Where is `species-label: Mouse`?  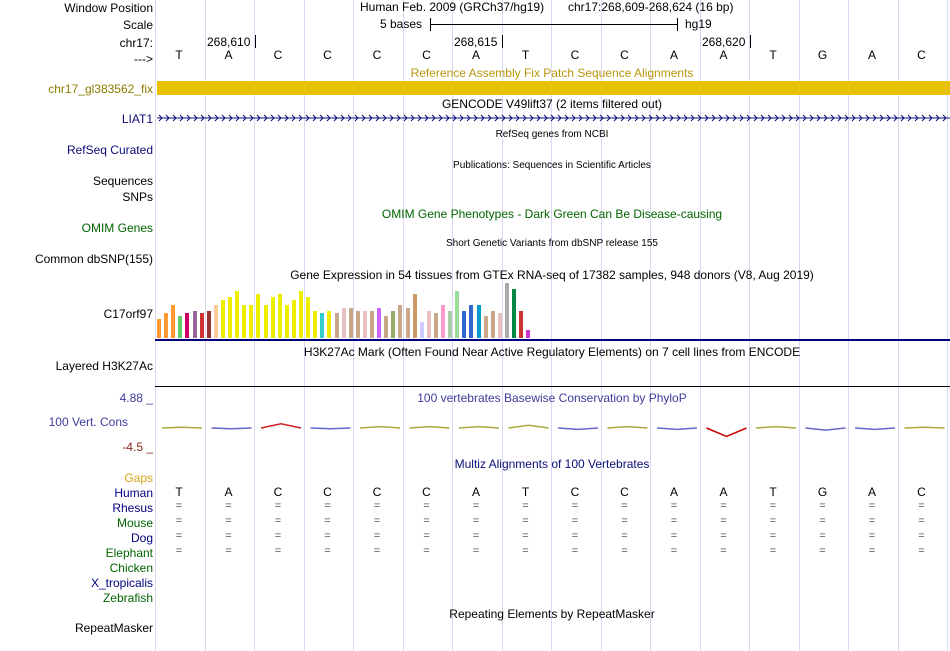 species-label: Mouse is located at coordinates (134, 523).